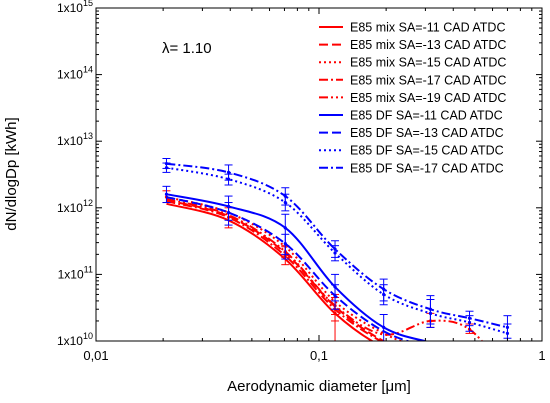  Describe the element at coordinates (88, 70) in the screenshot. I see `y-tick-exponent: 14` at that location.